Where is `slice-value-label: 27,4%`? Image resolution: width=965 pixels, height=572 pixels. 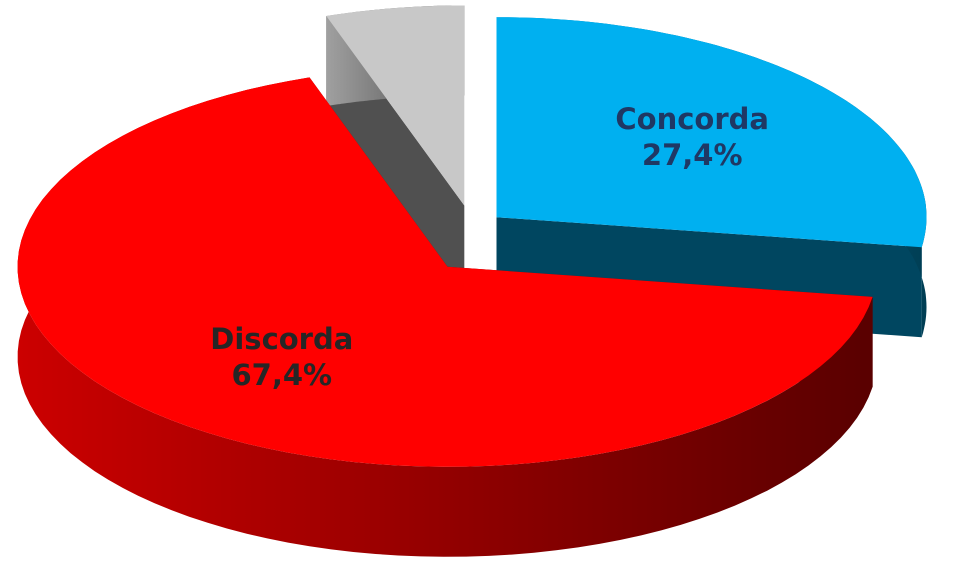
slice-value-label: 27,4% is located at coordinates (692, 155).